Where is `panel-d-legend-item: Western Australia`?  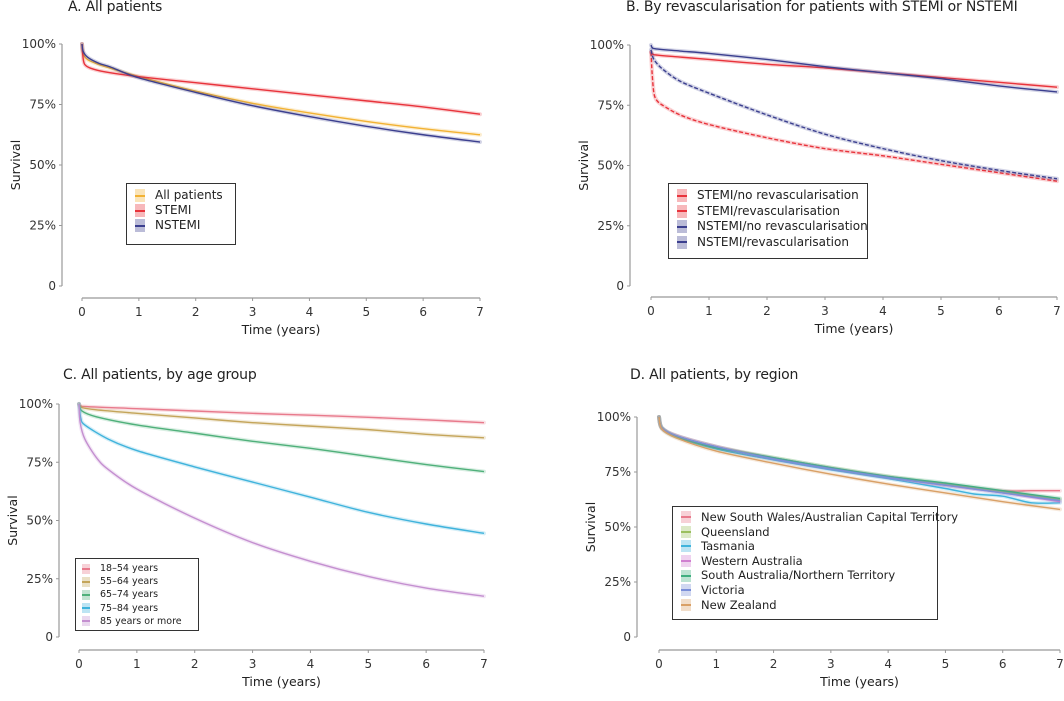
panel-d-legend-item: Western Australia is located at coordinates (805, 561).